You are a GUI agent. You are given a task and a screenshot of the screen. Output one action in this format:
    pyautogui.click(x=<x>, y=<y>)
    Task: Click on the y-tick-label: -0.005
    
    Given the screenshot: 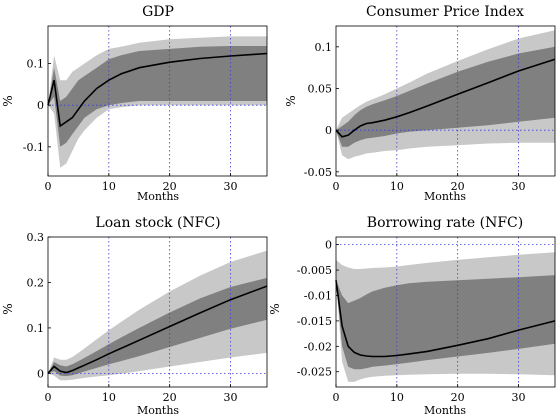 What is the action you would take?
    pyautogui.click(x=314, y=270)
    